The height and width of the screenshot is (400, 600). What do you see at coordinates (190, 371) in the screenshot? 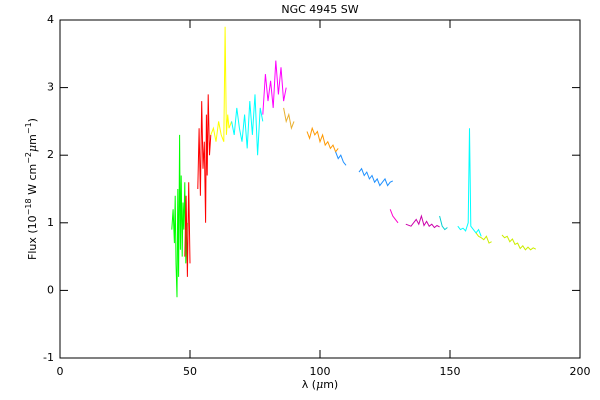
I see `x-tick-label: 50` at bounding box center [190, 371].